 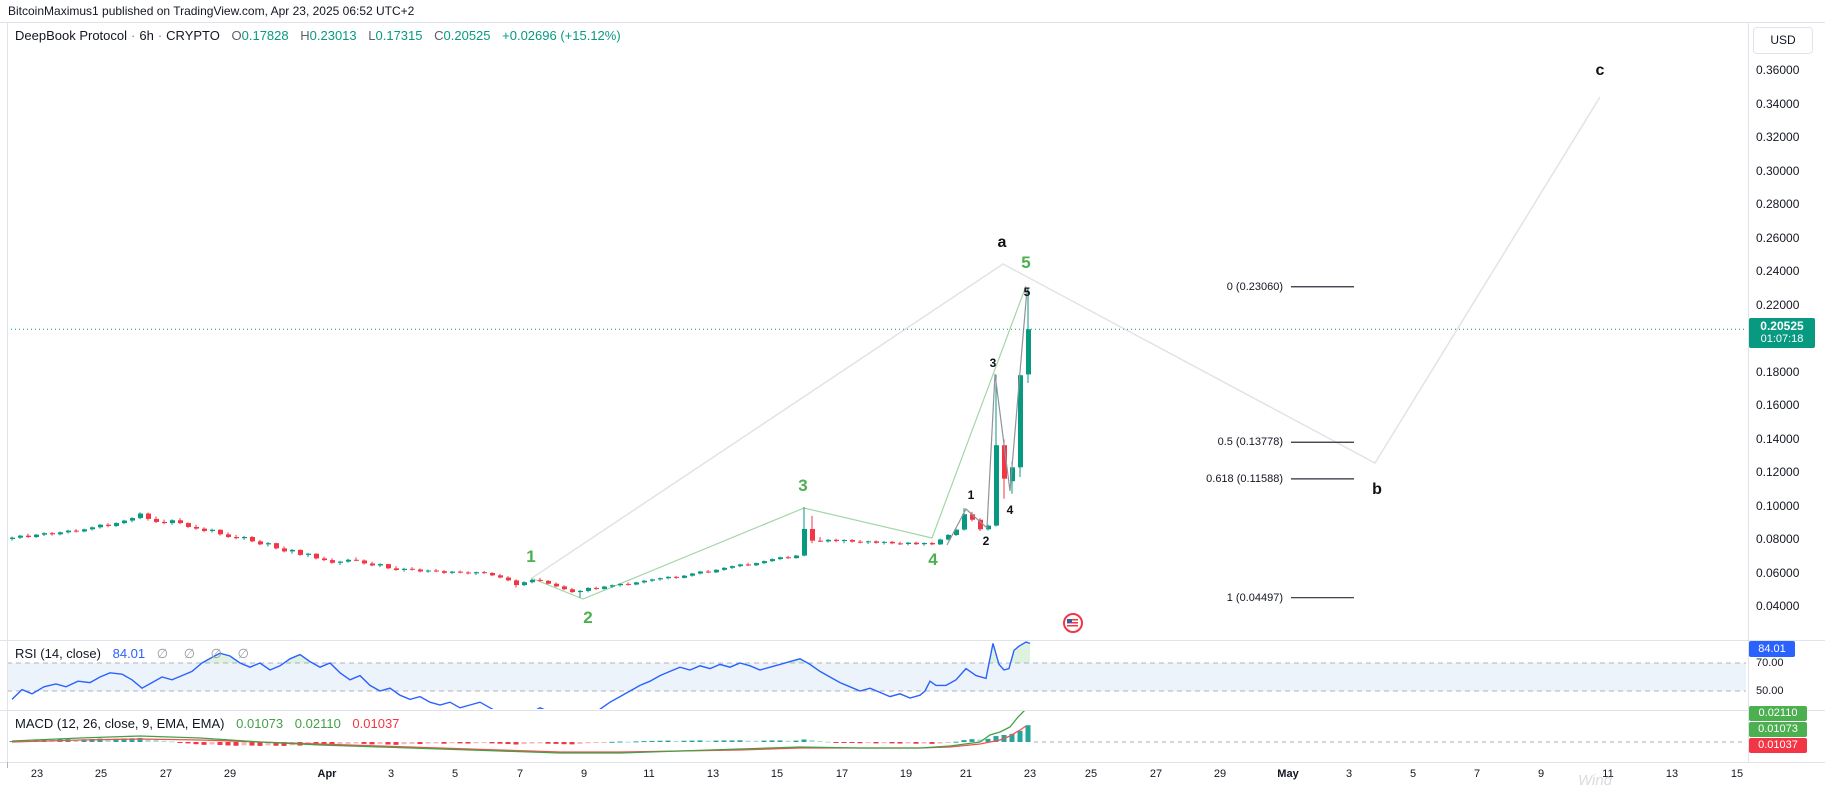 What do you see at coordinates (193, 35) in the screenshot?
I see `market-label: CRYPTO` at bounding box center [193, 35].